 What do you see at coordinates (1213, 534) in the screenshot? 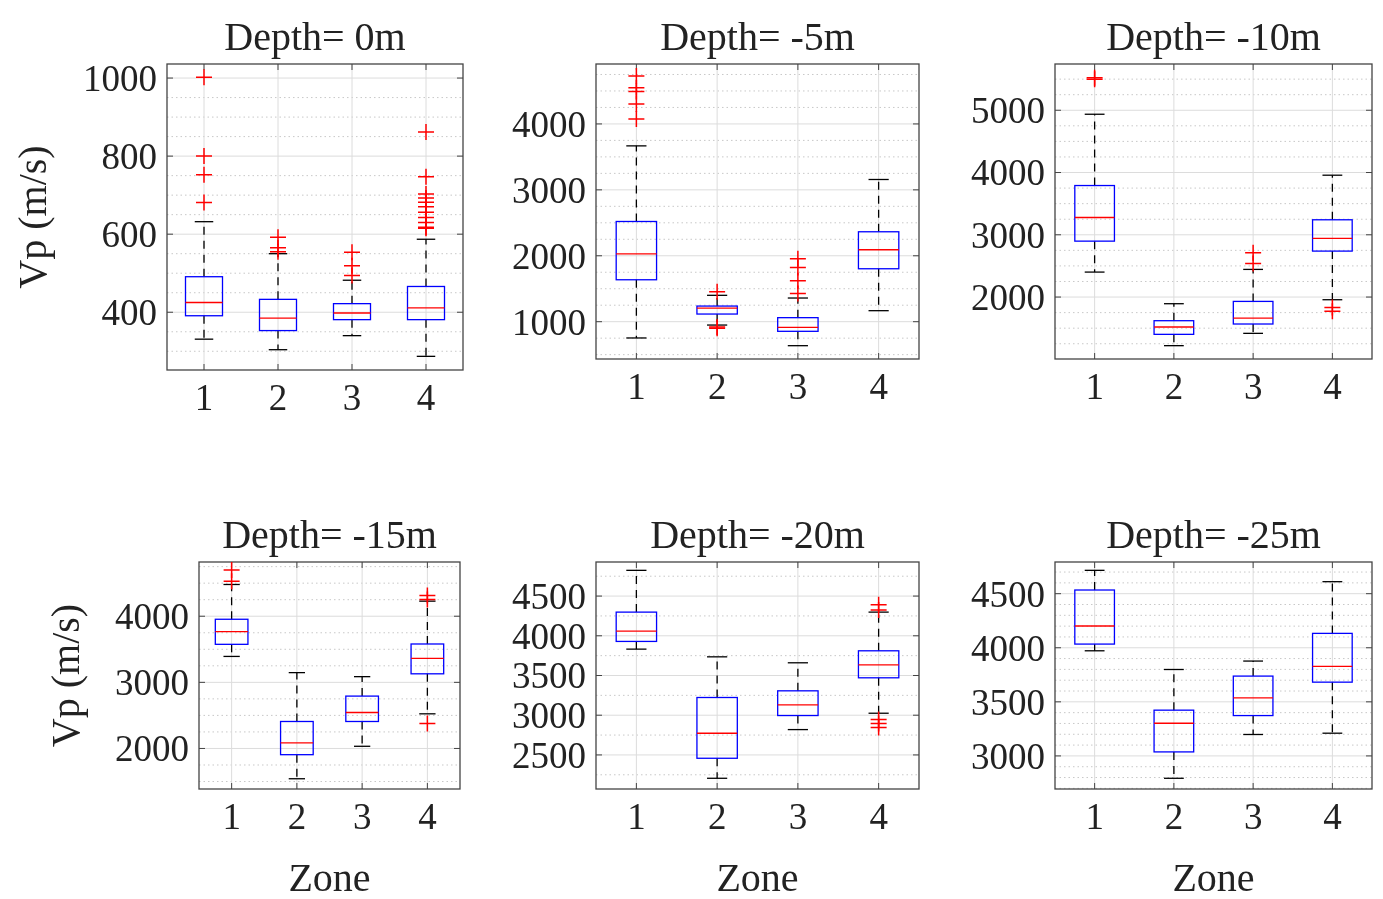
I see `chart-title: Depth= -25m` at bounding box center [1213, 534].